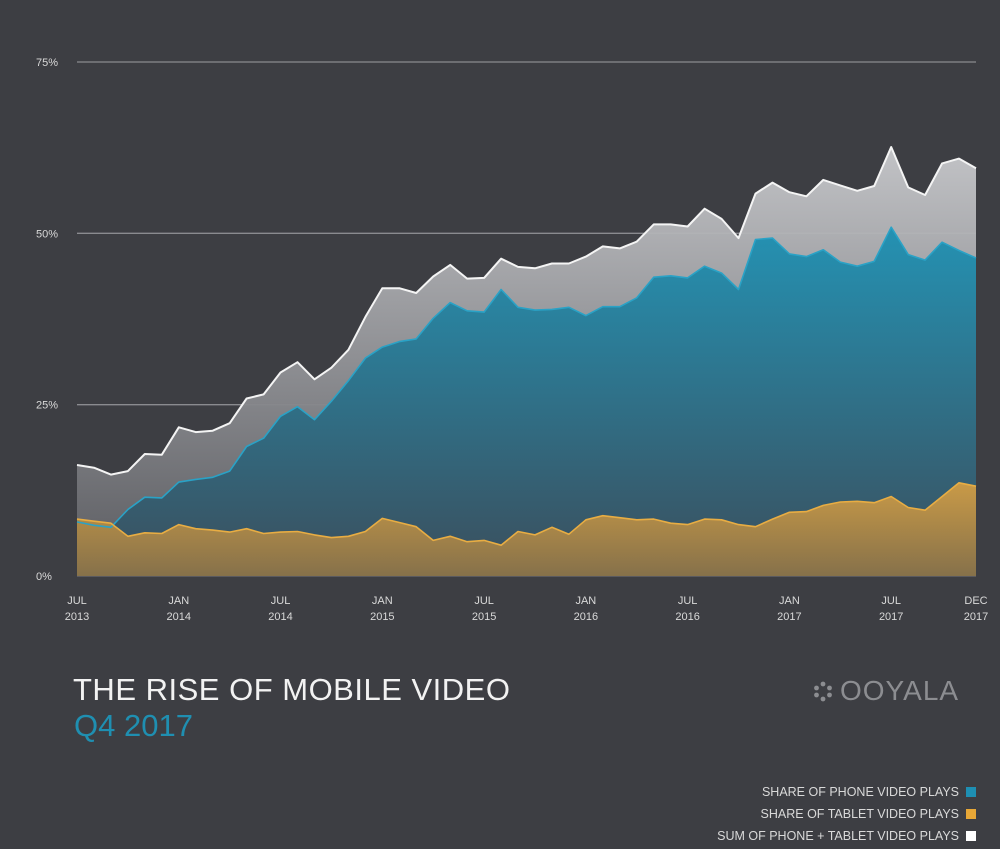 This screenshot has width=1000, height=849. Describe the element at coordinates (823, 691) in the screenshot. I see `dot-cluster-icon` at that location.